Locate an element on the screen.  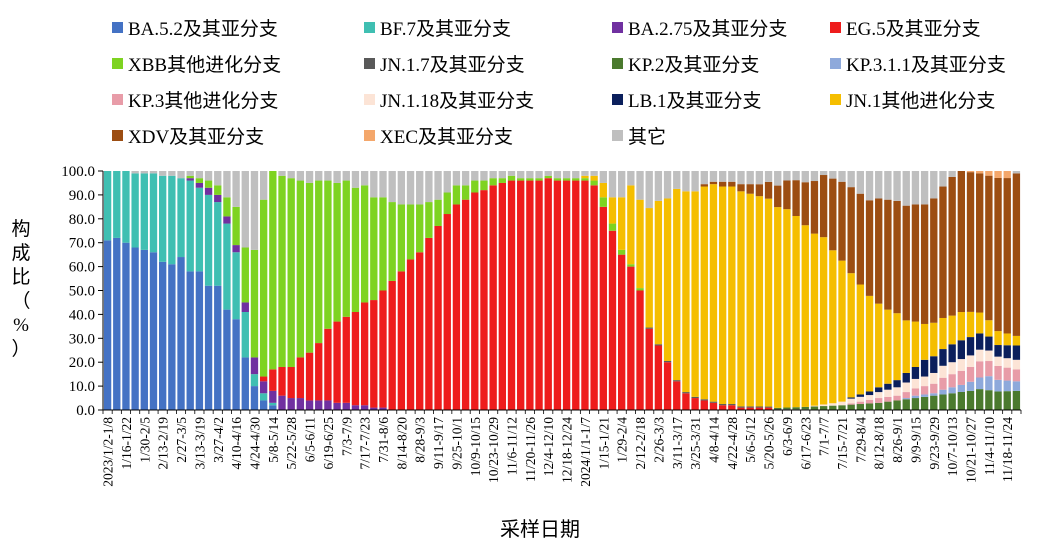
y-axis-title-char: 比 is located at coordinates (21, 277).